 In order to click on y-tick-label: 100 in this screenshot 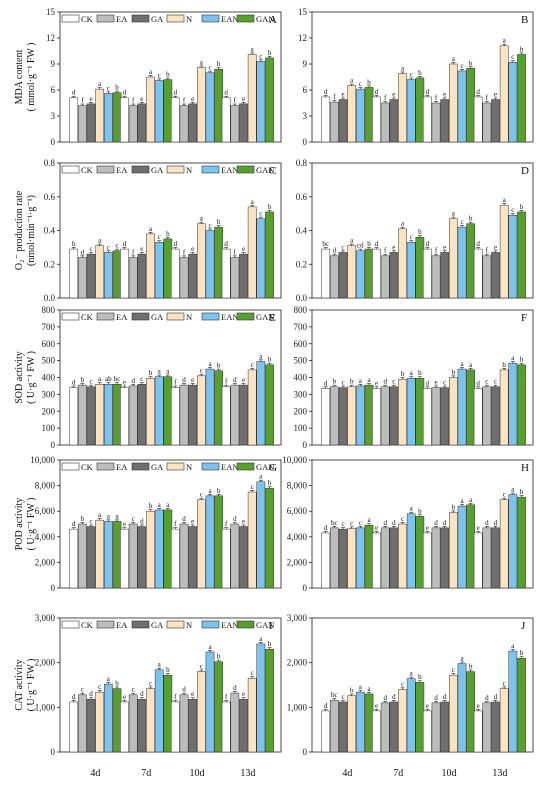, I will do `click(301, 428)`.